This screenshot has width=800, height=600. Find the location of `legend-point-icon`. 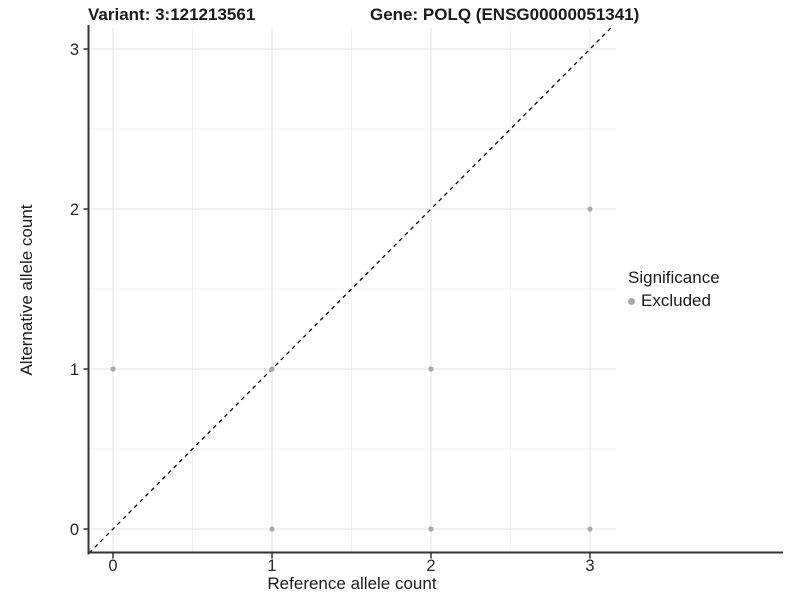

legend-point-icon is located at coordinates (631, 301).